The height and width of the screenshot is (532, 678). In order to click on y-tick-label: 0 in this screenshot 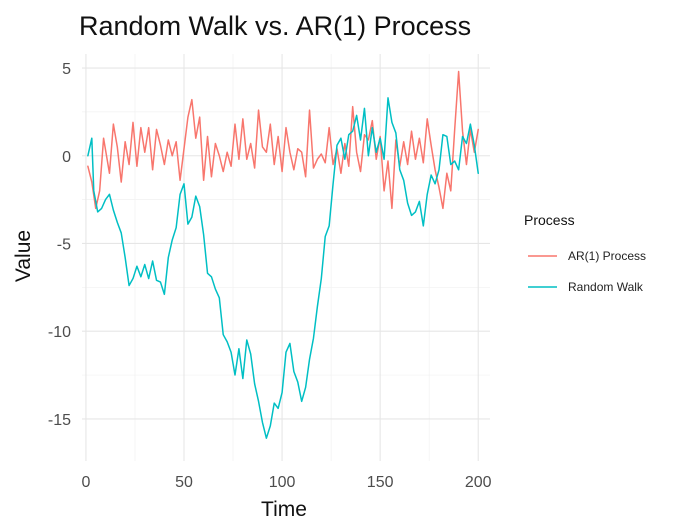, I will do `click(66, 157)`.